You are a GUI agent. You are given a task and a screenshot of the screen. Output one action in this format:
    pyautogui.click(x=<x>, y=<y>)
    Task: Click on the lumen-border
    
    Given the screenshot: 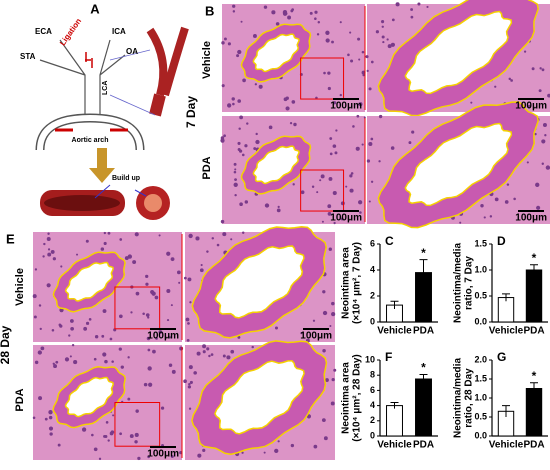 What is the action you would take?
    pyautogui.click(x=276, y=165)
    